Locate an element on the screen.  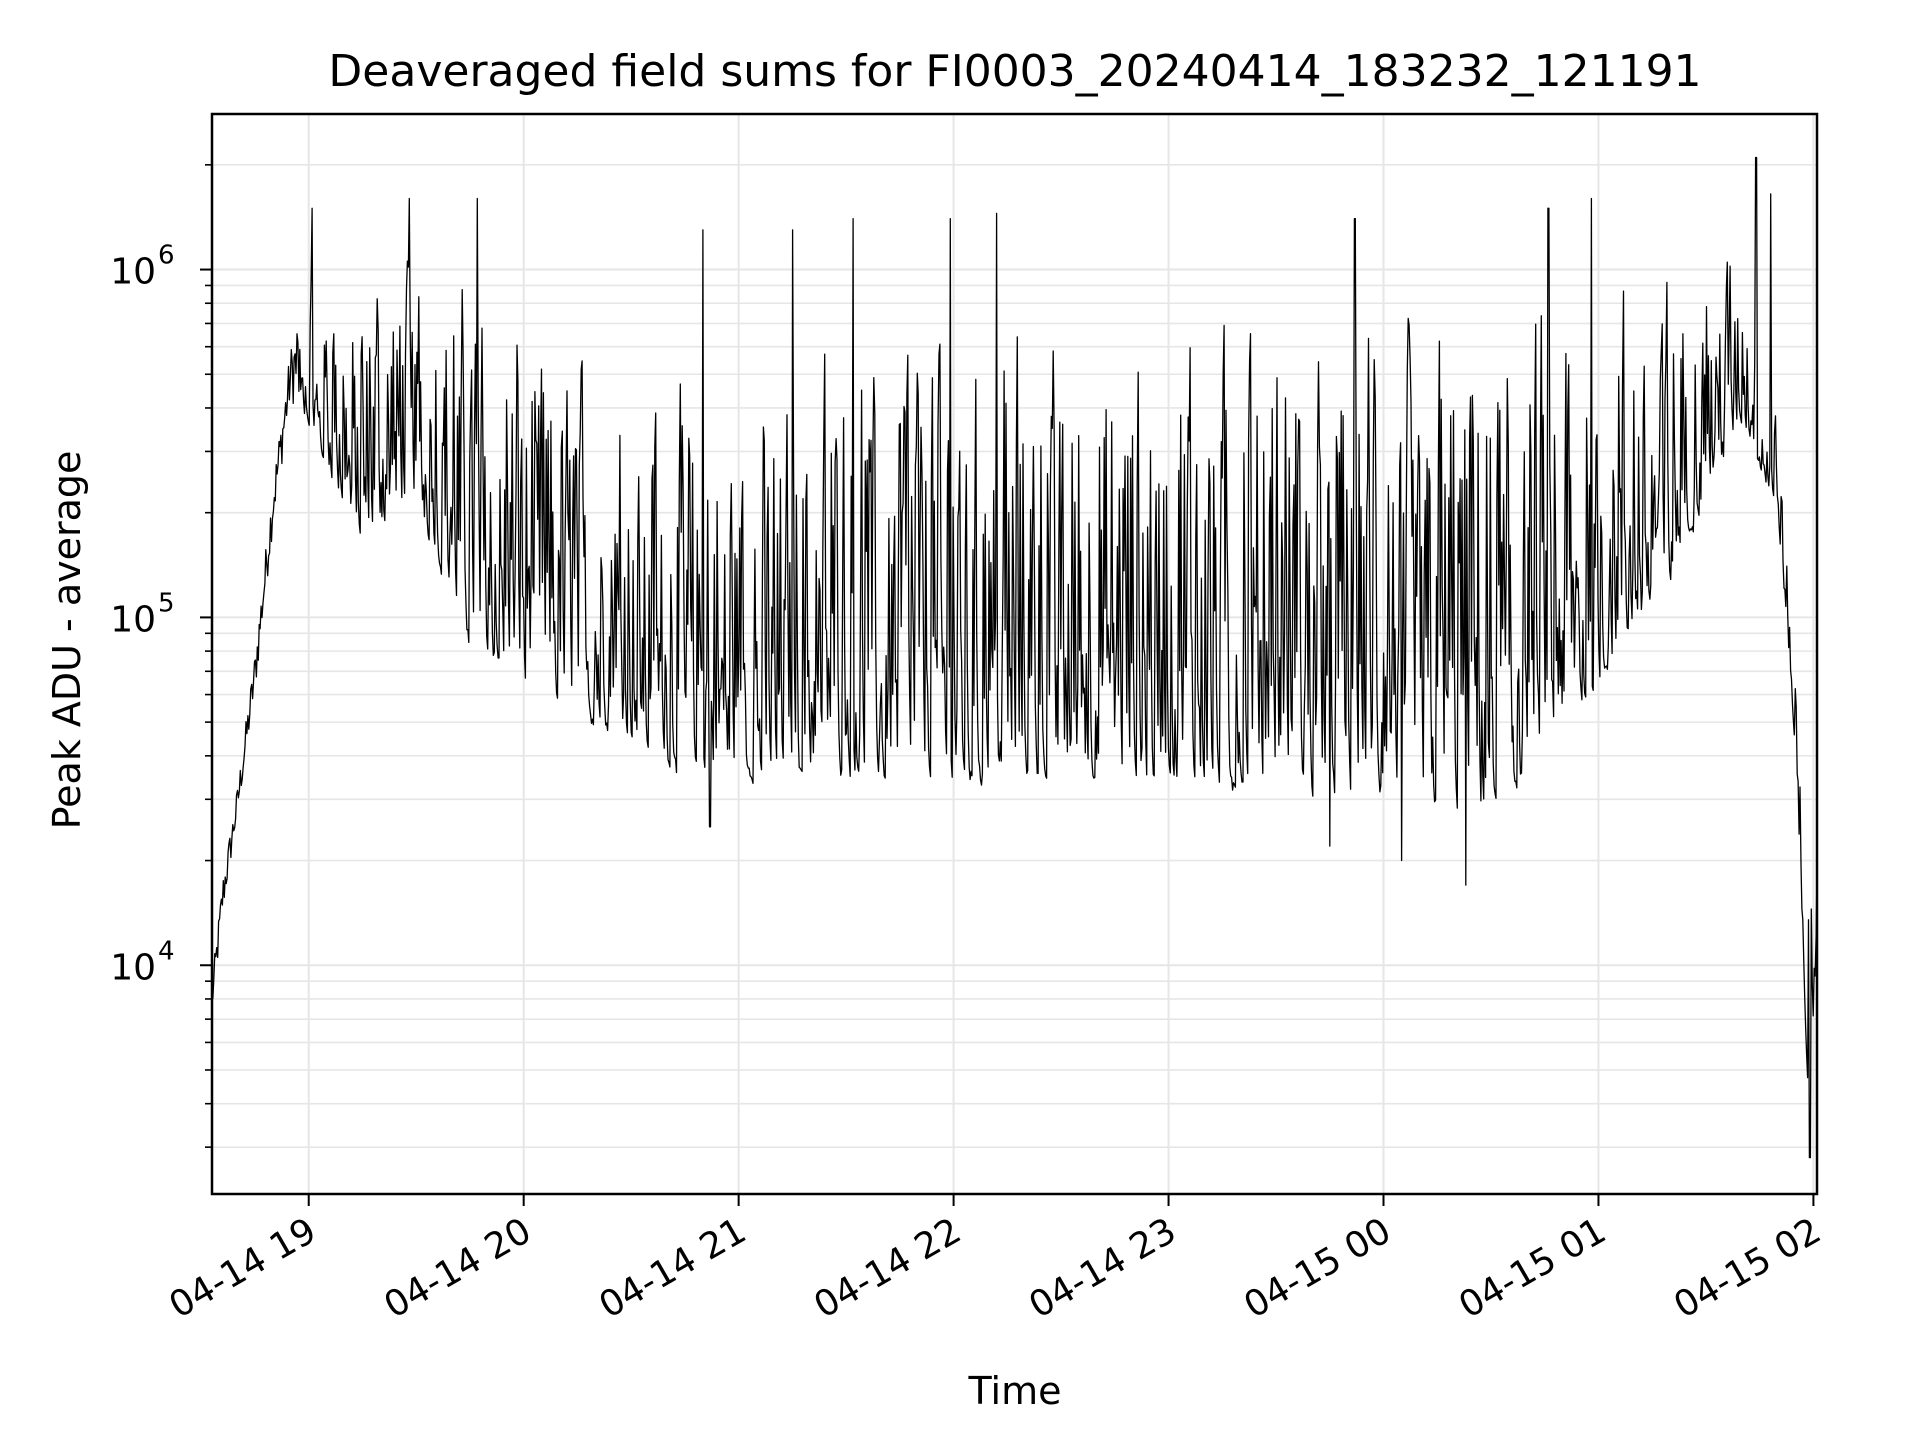
y-axis-label: Peak ADU - average is located at coordinates (67, 640).